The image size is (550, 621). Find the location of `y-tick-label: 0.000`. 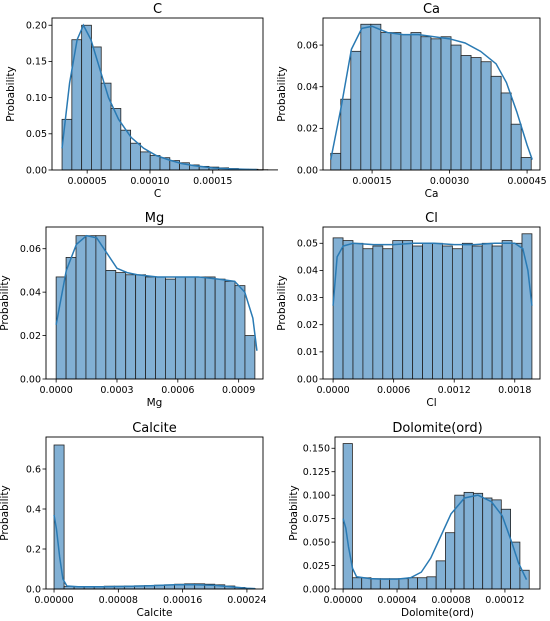

y-tick-label: 0.000 is located at coordinates (316, 589).